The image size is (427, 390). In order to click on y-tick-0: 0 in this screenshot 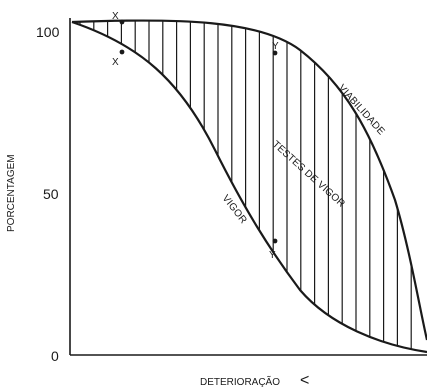, I will do `click(55, 356)`.